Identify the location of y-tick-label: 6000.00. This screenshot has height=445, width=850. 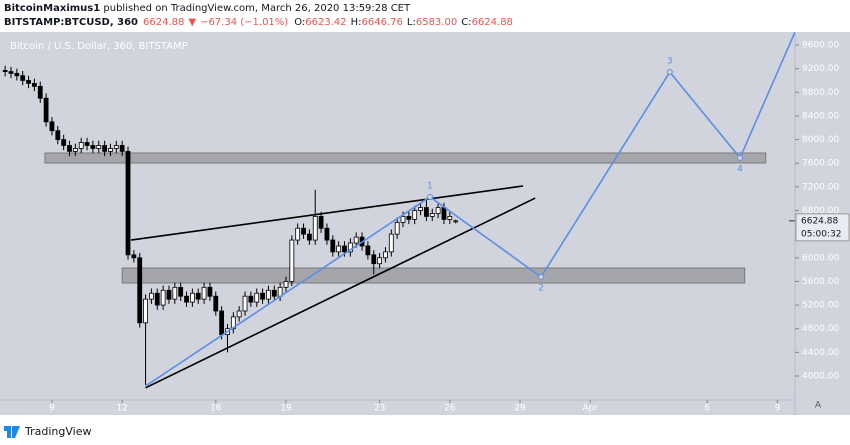
(820, 258).